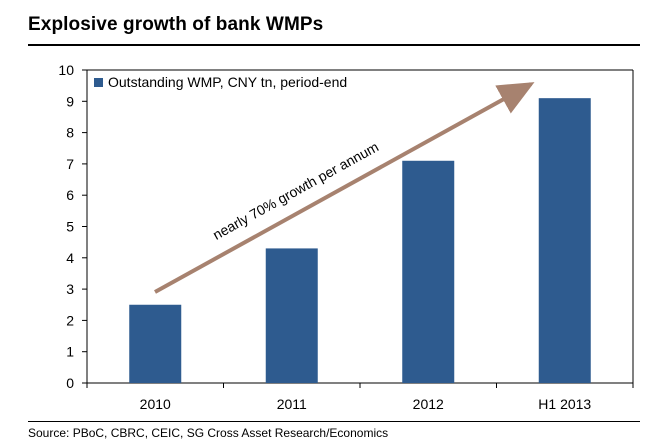 This screenshot has width=645, height=446. Describe the element at coordinates (176, 24) in the screenshot. I see `chart-title: Explosive growth of bank WMPs` at that location.